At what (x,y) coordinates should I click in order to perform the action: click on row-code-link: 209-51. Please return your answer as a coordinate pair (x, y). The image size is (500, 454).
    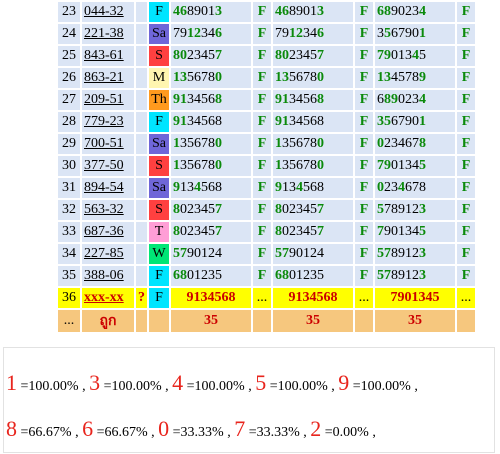
    Looking at the image, I should click on (108, 100).